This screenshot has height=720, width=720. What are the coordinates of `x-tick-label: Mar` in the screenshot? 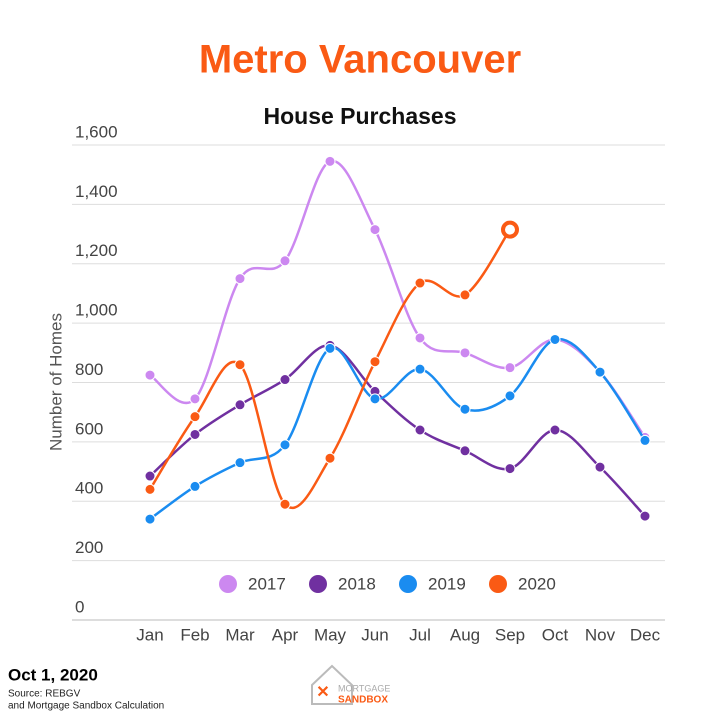 It's located at (240, 634).